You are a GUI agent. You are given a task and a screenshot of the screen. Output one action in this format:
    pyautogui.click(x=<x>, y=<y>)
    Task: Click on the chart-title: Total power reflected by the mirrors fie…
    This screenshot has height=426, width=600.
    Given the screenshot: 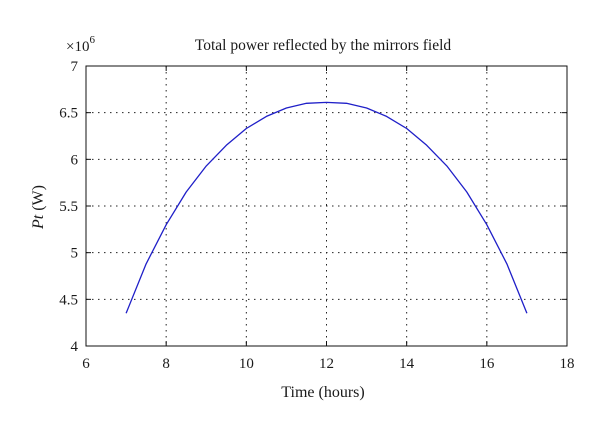 What is the action you would take?
    pyautogui.click(x=323, y=45)
    